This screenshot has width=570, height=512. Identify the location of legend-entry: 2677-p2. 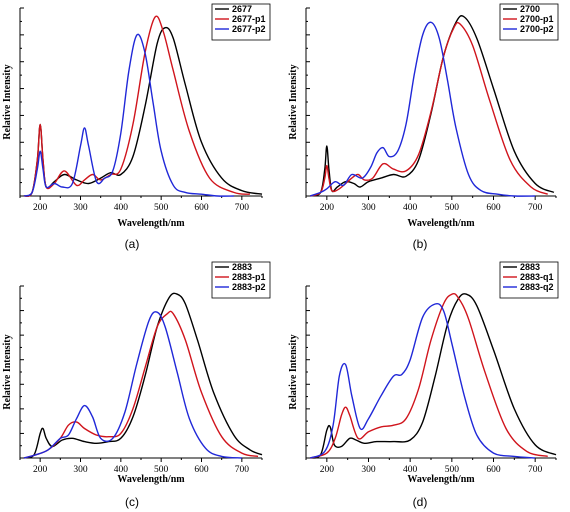
(249, 29).